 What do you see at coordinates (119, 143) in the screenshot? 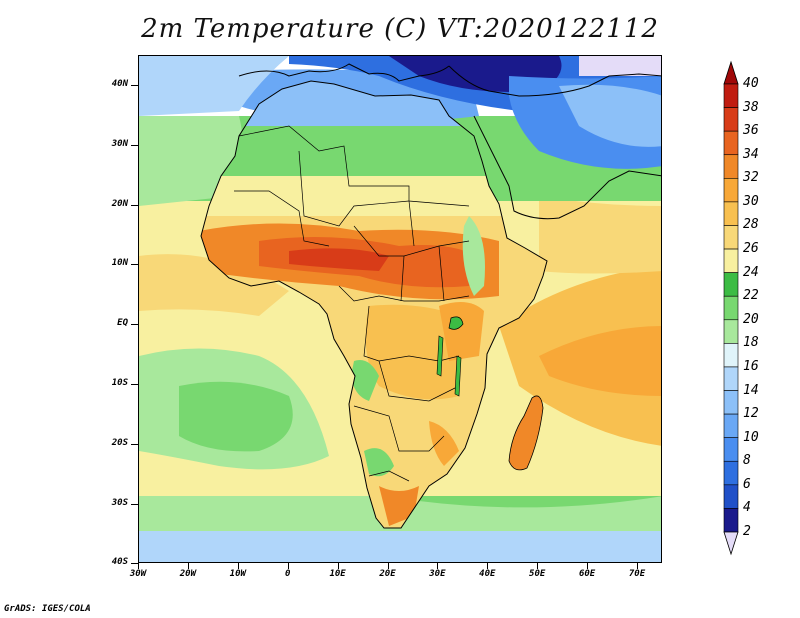
I see `latitude-label: 30N` at bounding box center [119, 143].